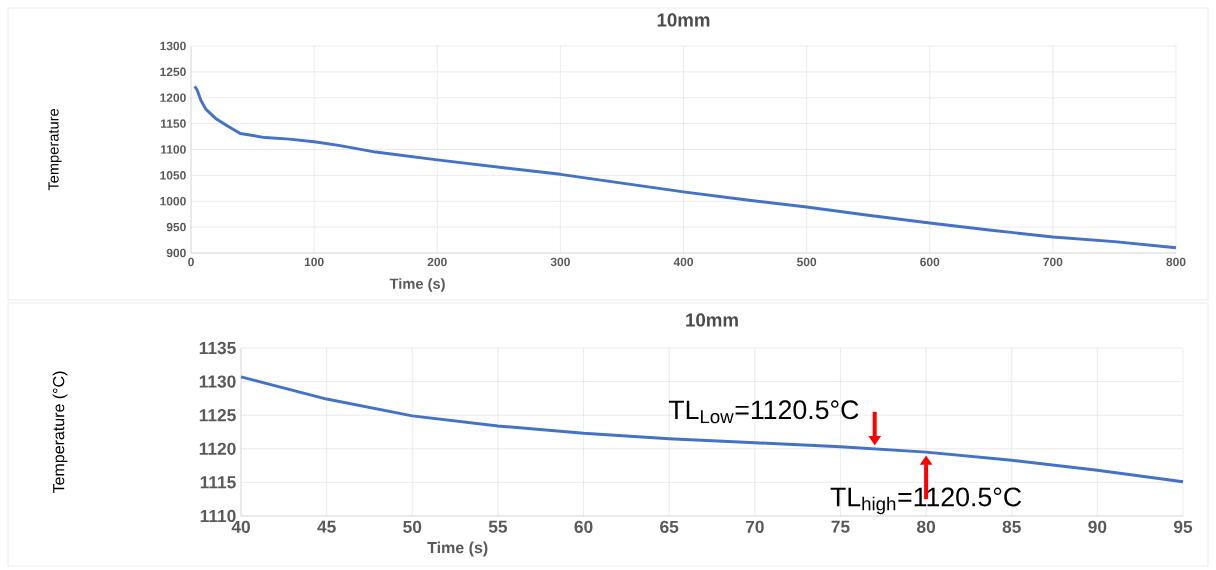 The image size is (1216, 570). Describe the element at coordinates (217, 348) in the screenshot. I see `y-tick-label: 1135` at that location.